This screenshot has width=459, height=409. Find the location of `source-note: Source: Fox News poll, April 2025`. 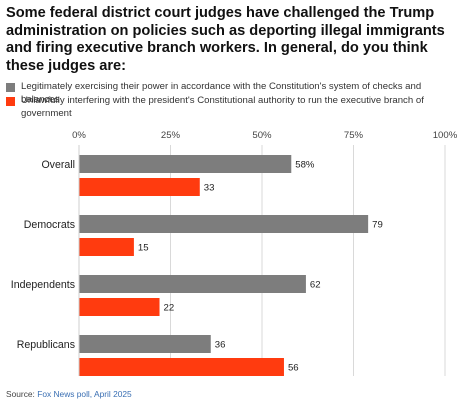

source-note: Source: Fox News poll, April 2025 is located at coordinates (69, 394).